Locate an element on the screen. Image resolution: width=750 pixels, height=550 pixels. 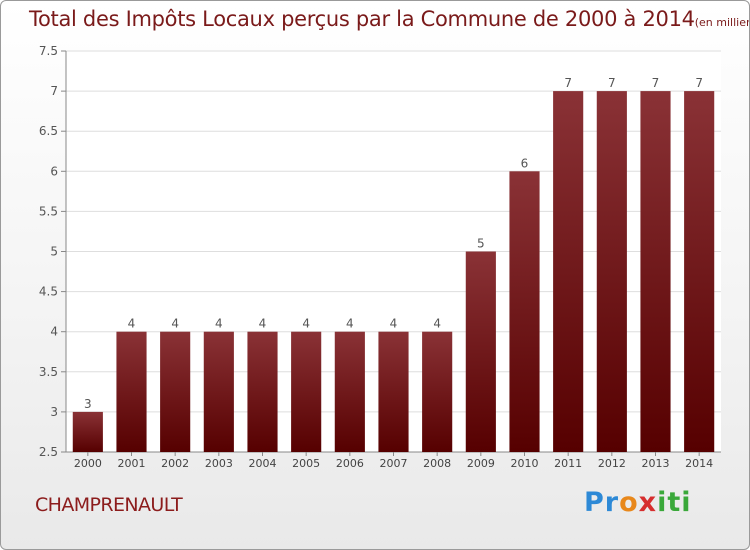
y-tick-label: 5 is located at coordinates (54, 252).